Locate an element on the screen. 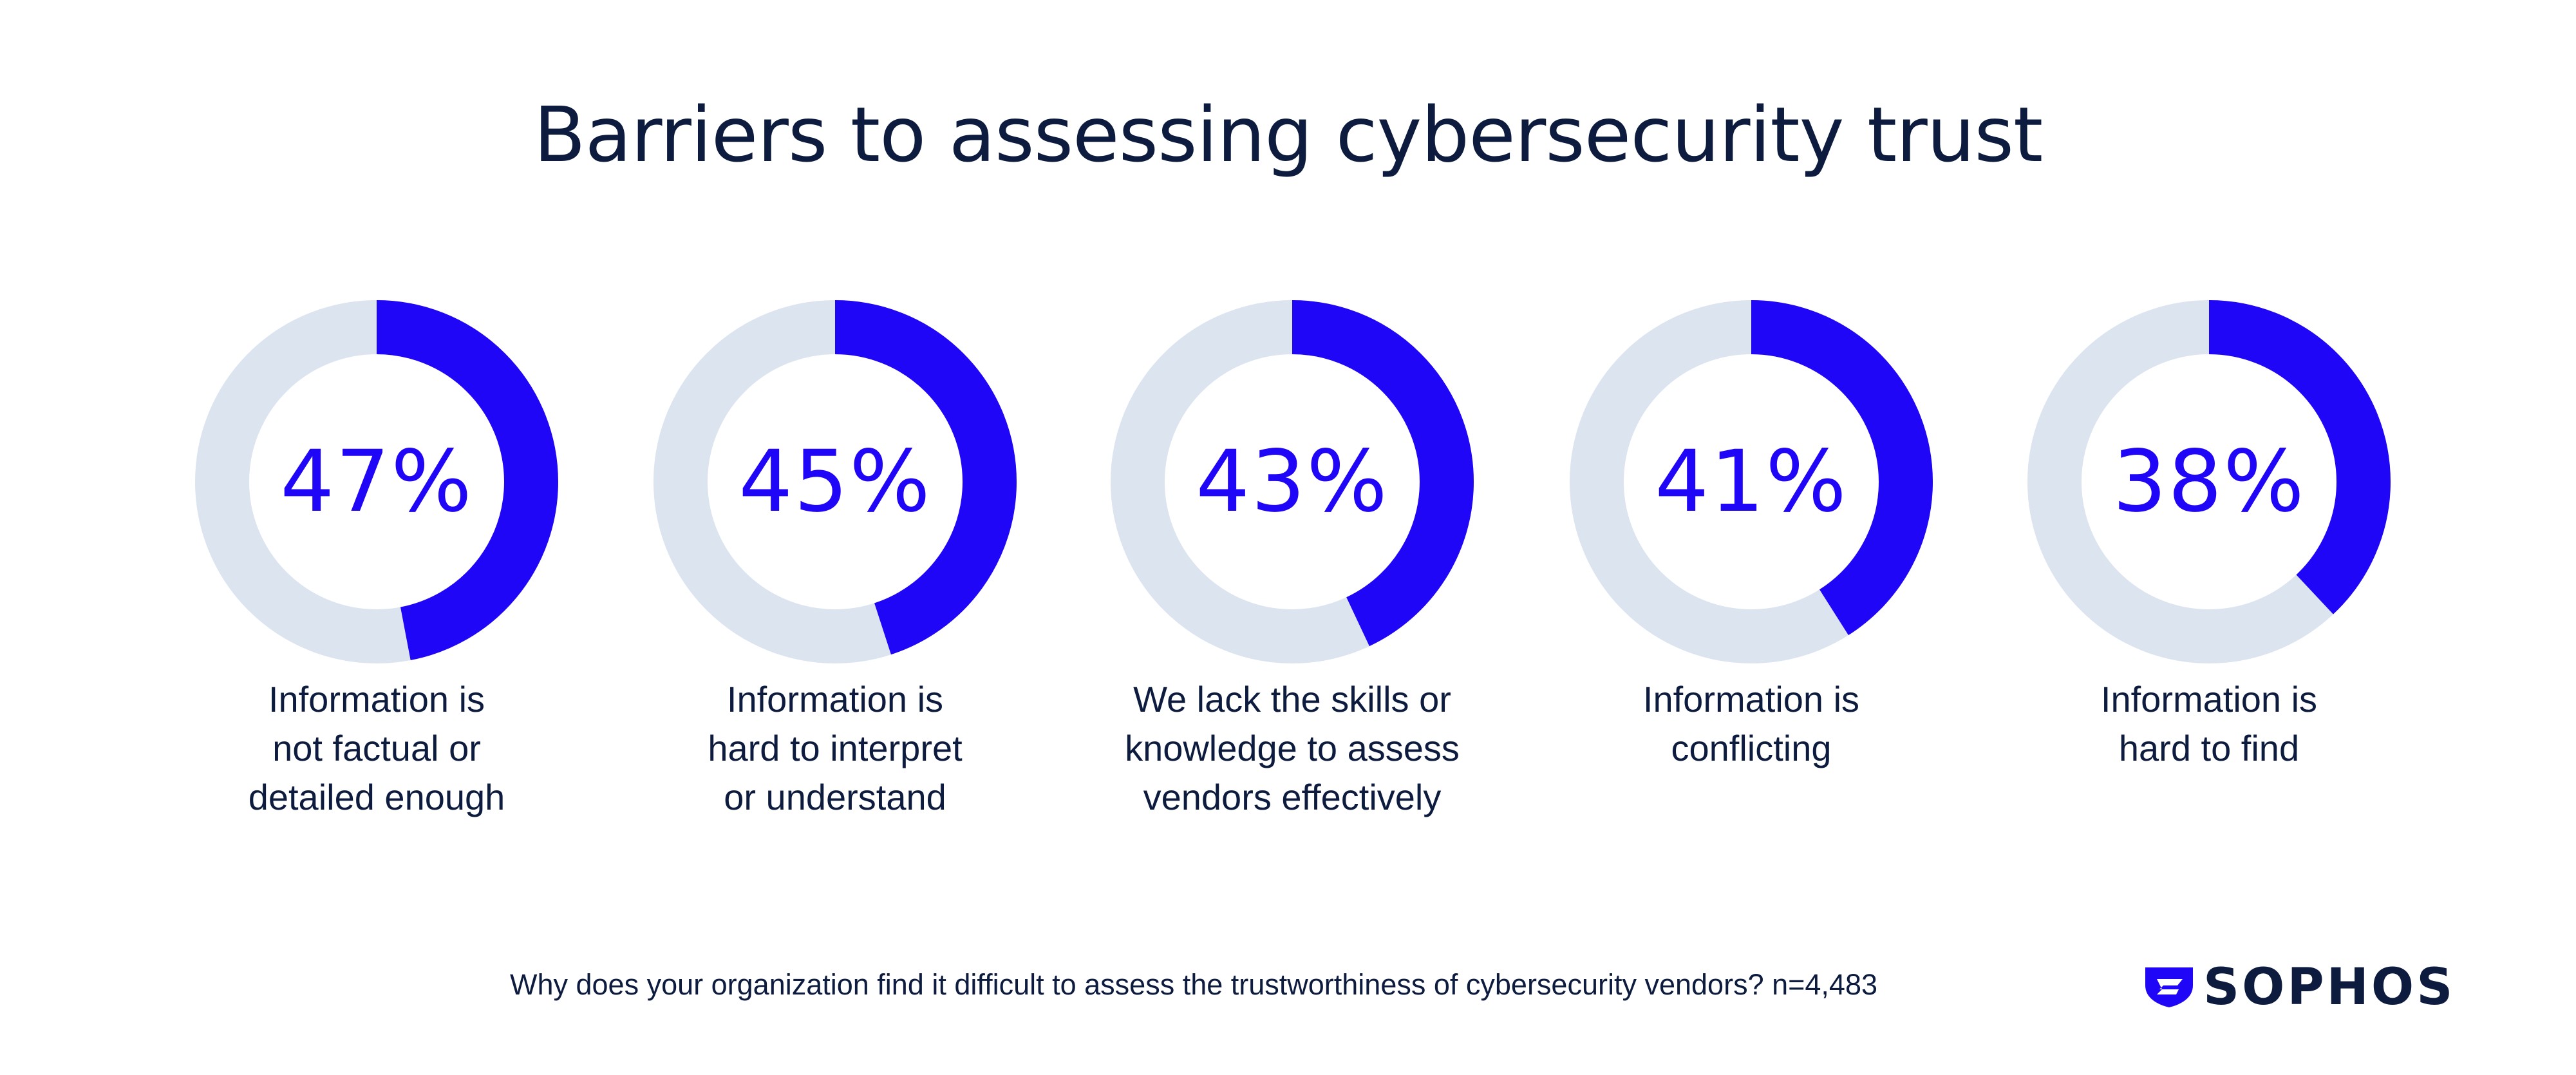 Image resolution: width=2576 pixels, height=1075 pixels. donut-4: 41% is located at coordinates (1751, 482).